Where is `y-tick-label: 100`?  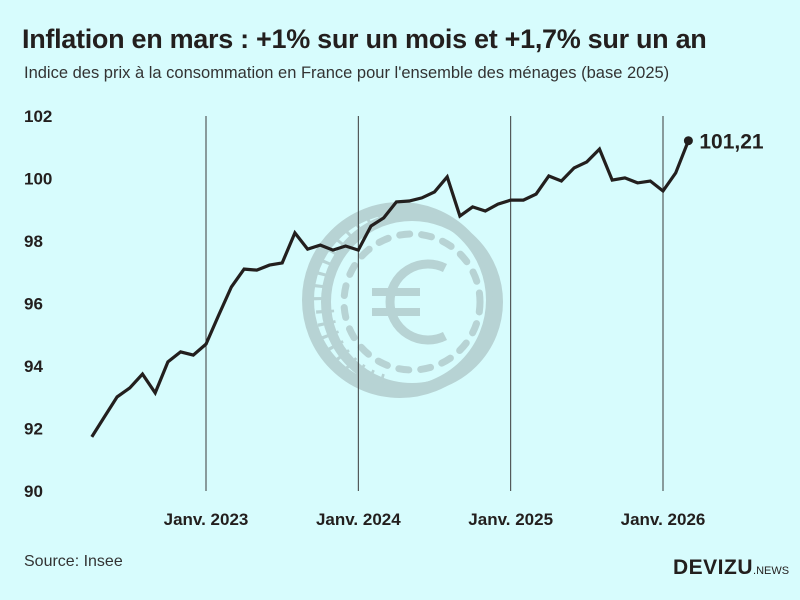
y-tick-label: 100 is located at coordinates (38, 179).